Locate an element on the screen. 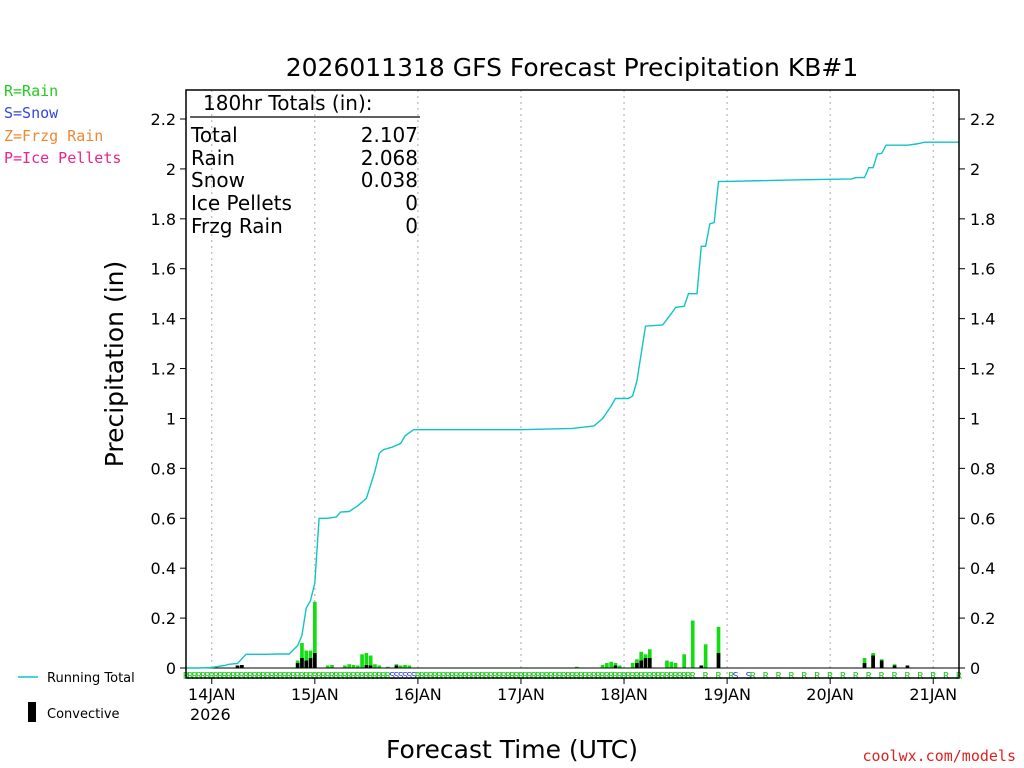  y-tick-label: 0.6 is located at coordinates (163, 518).